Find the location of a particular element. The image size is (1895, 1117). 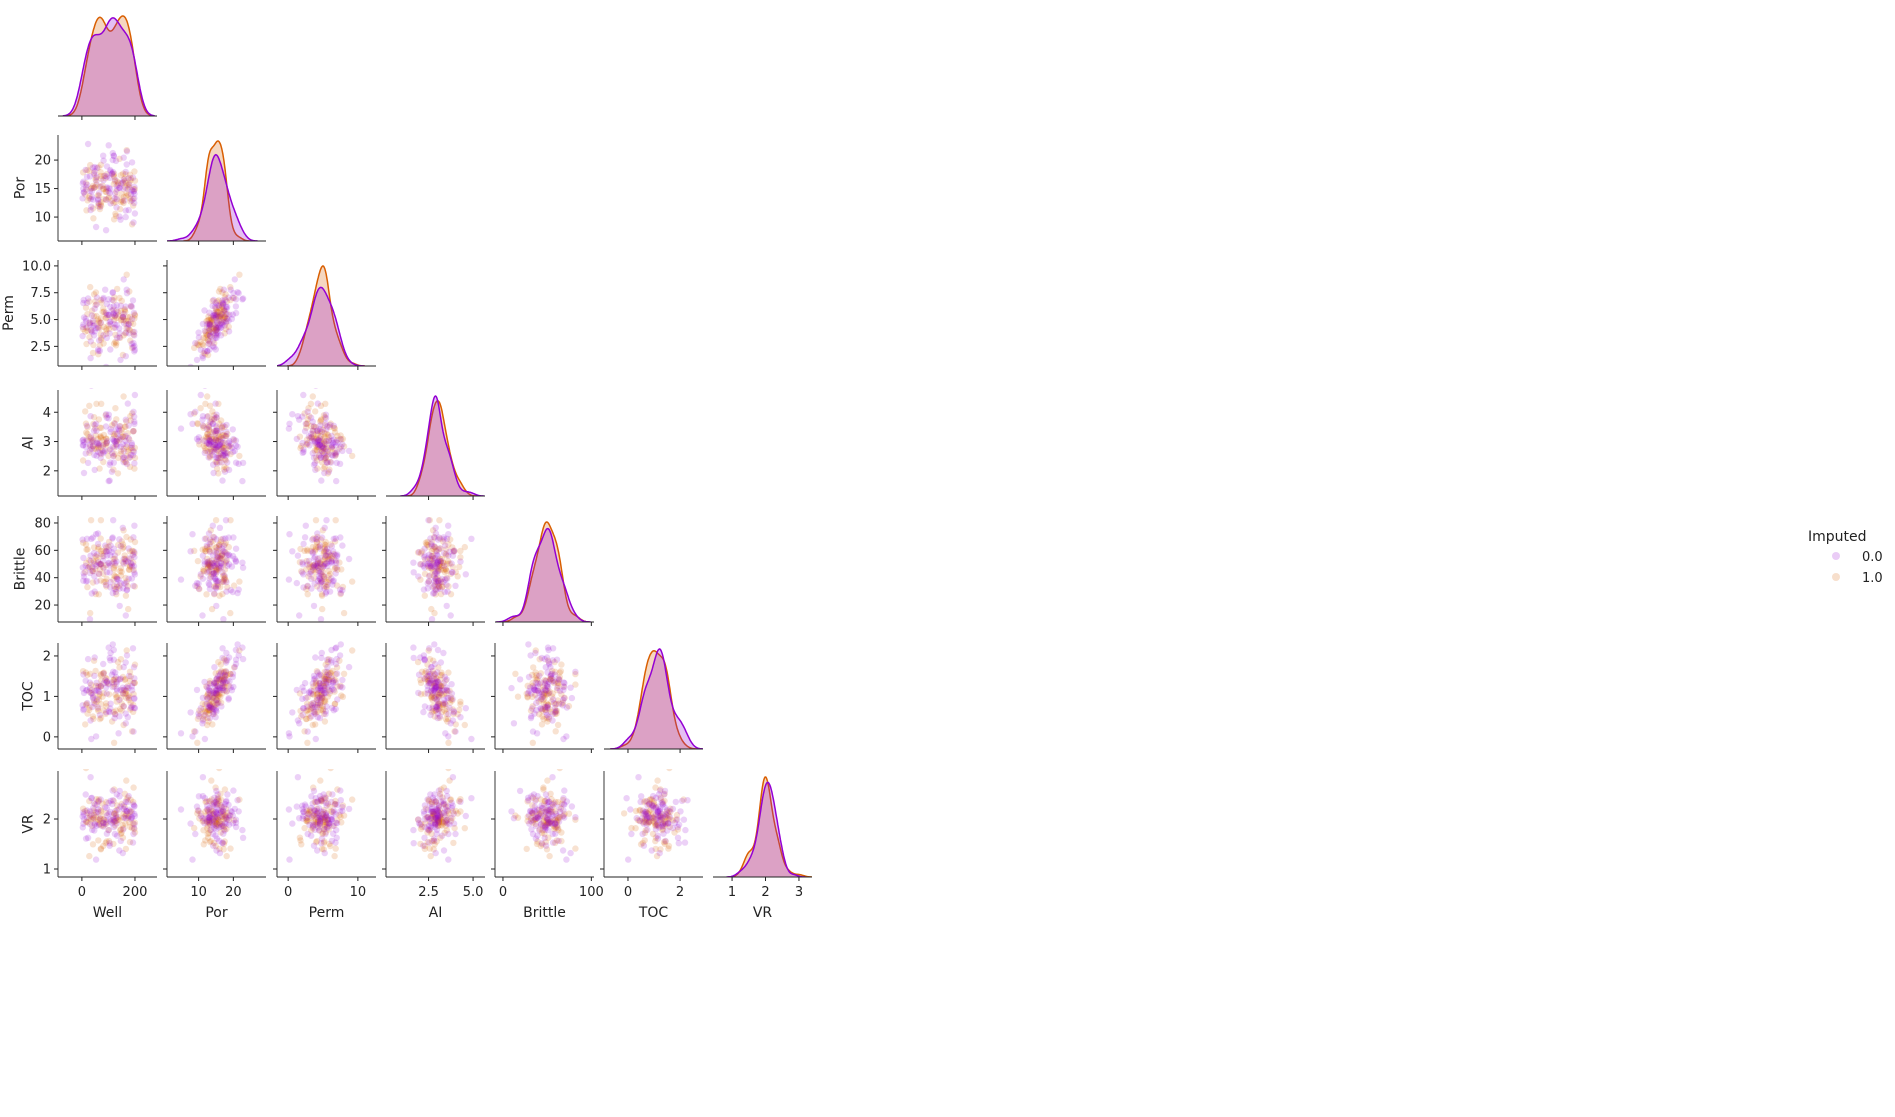

kde-curves is located at coordinates (321, 315).